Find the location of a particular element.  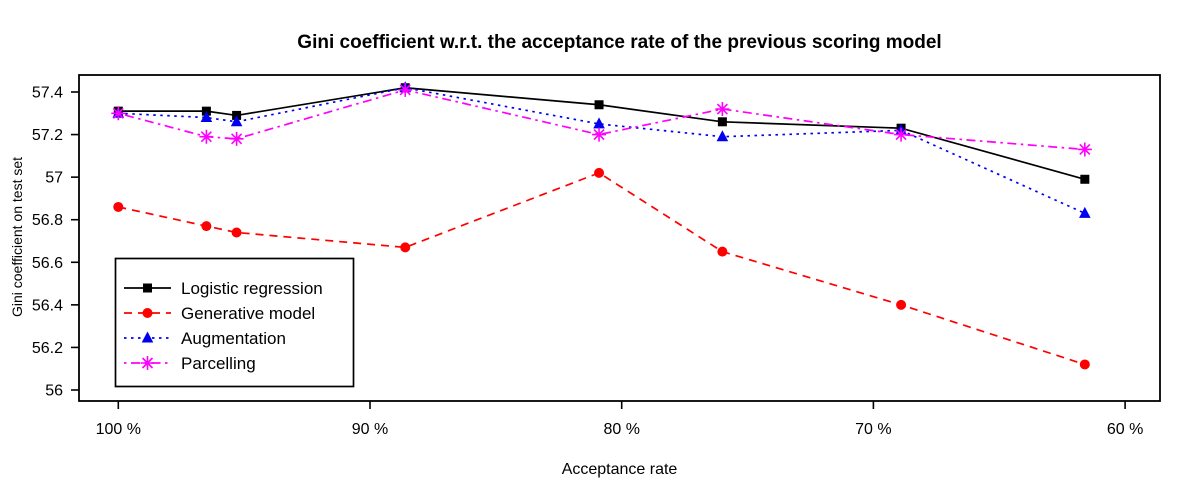

legend-label: Parcelling is located at coordinates (218, 363).